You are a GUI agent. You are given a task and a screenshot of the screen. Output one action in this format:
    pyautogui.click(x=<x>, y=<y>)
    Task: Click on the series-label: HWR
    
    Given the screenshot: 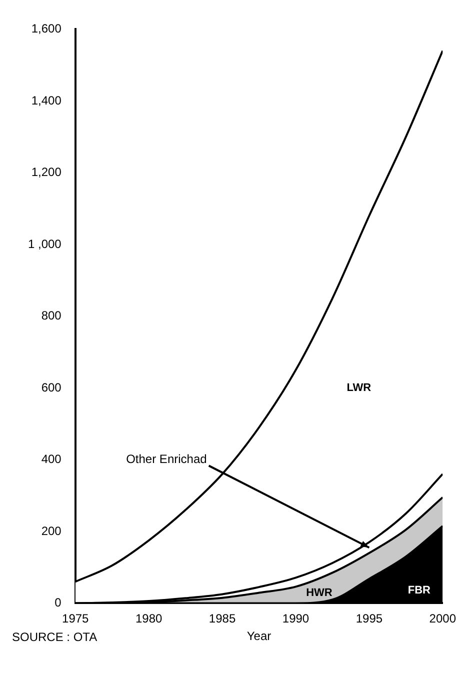 What is the action you would take?
    pyautogui.click(x=319, y=593)
    